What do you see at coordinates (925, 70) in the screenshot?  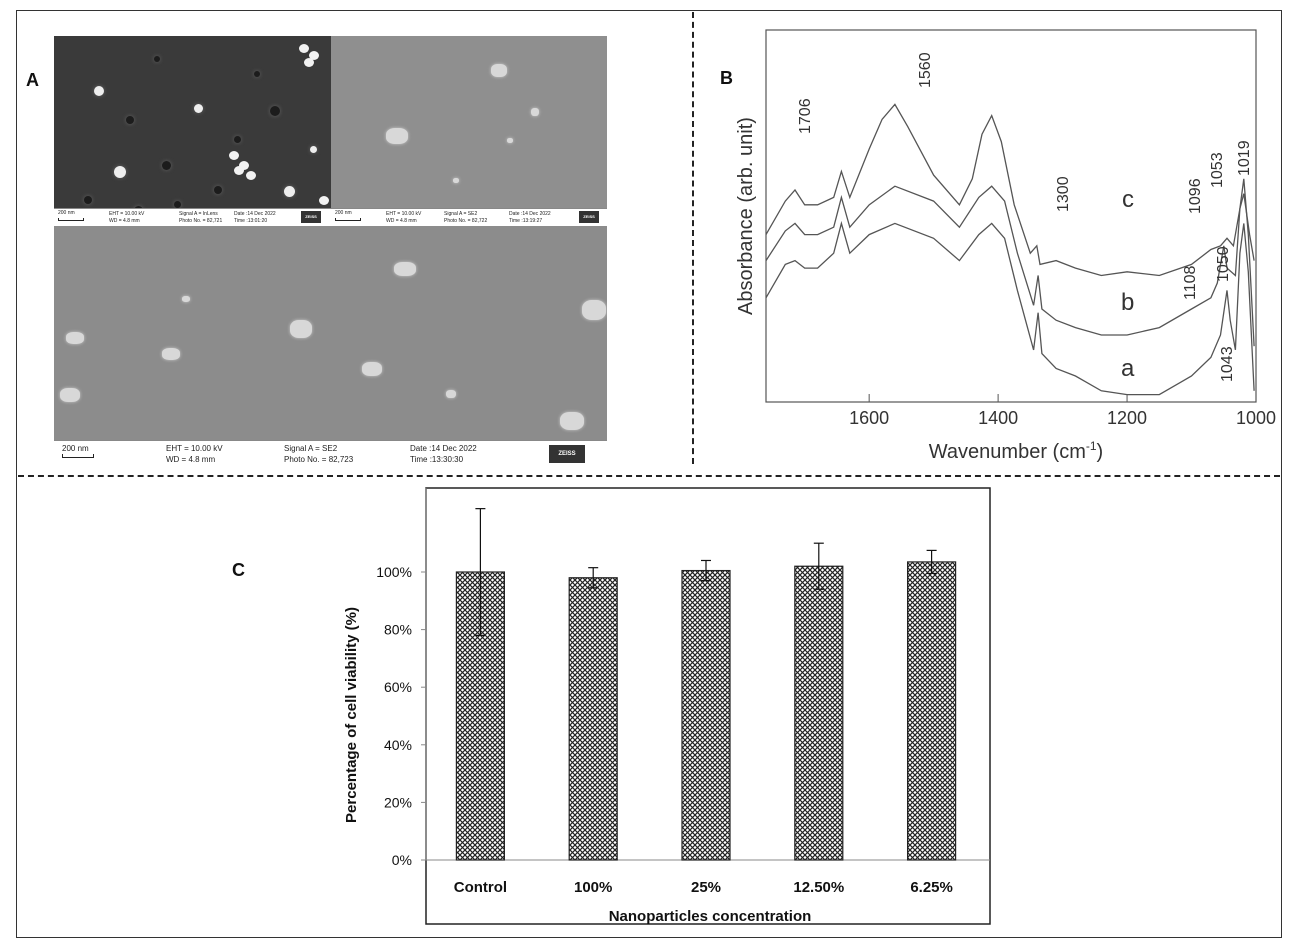 I see `peak-label-1560: 1560` at bounding box center [925, 70].